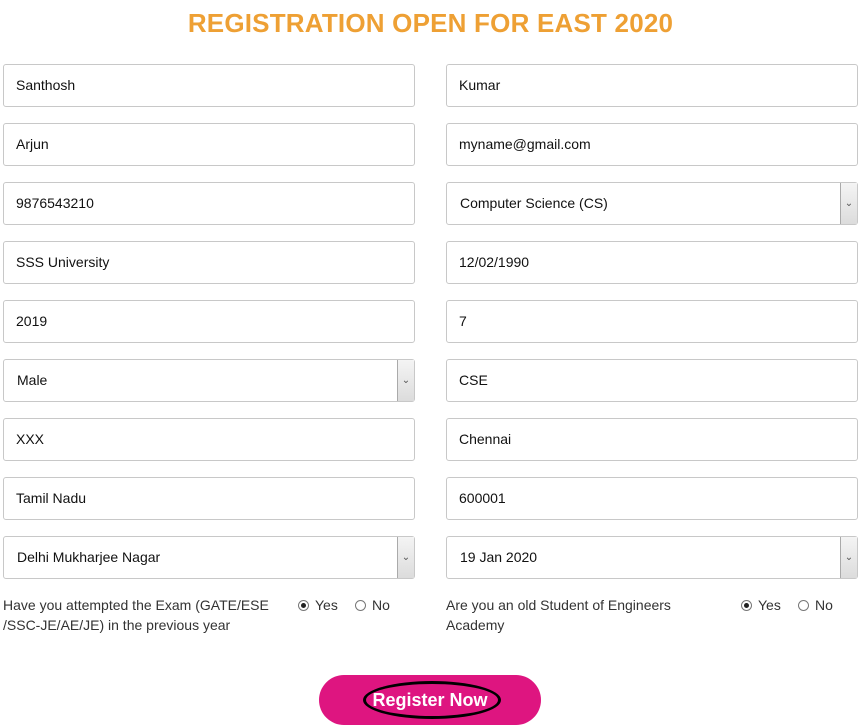  I want to click on old-student-no-radio: No, so click(815, 605).